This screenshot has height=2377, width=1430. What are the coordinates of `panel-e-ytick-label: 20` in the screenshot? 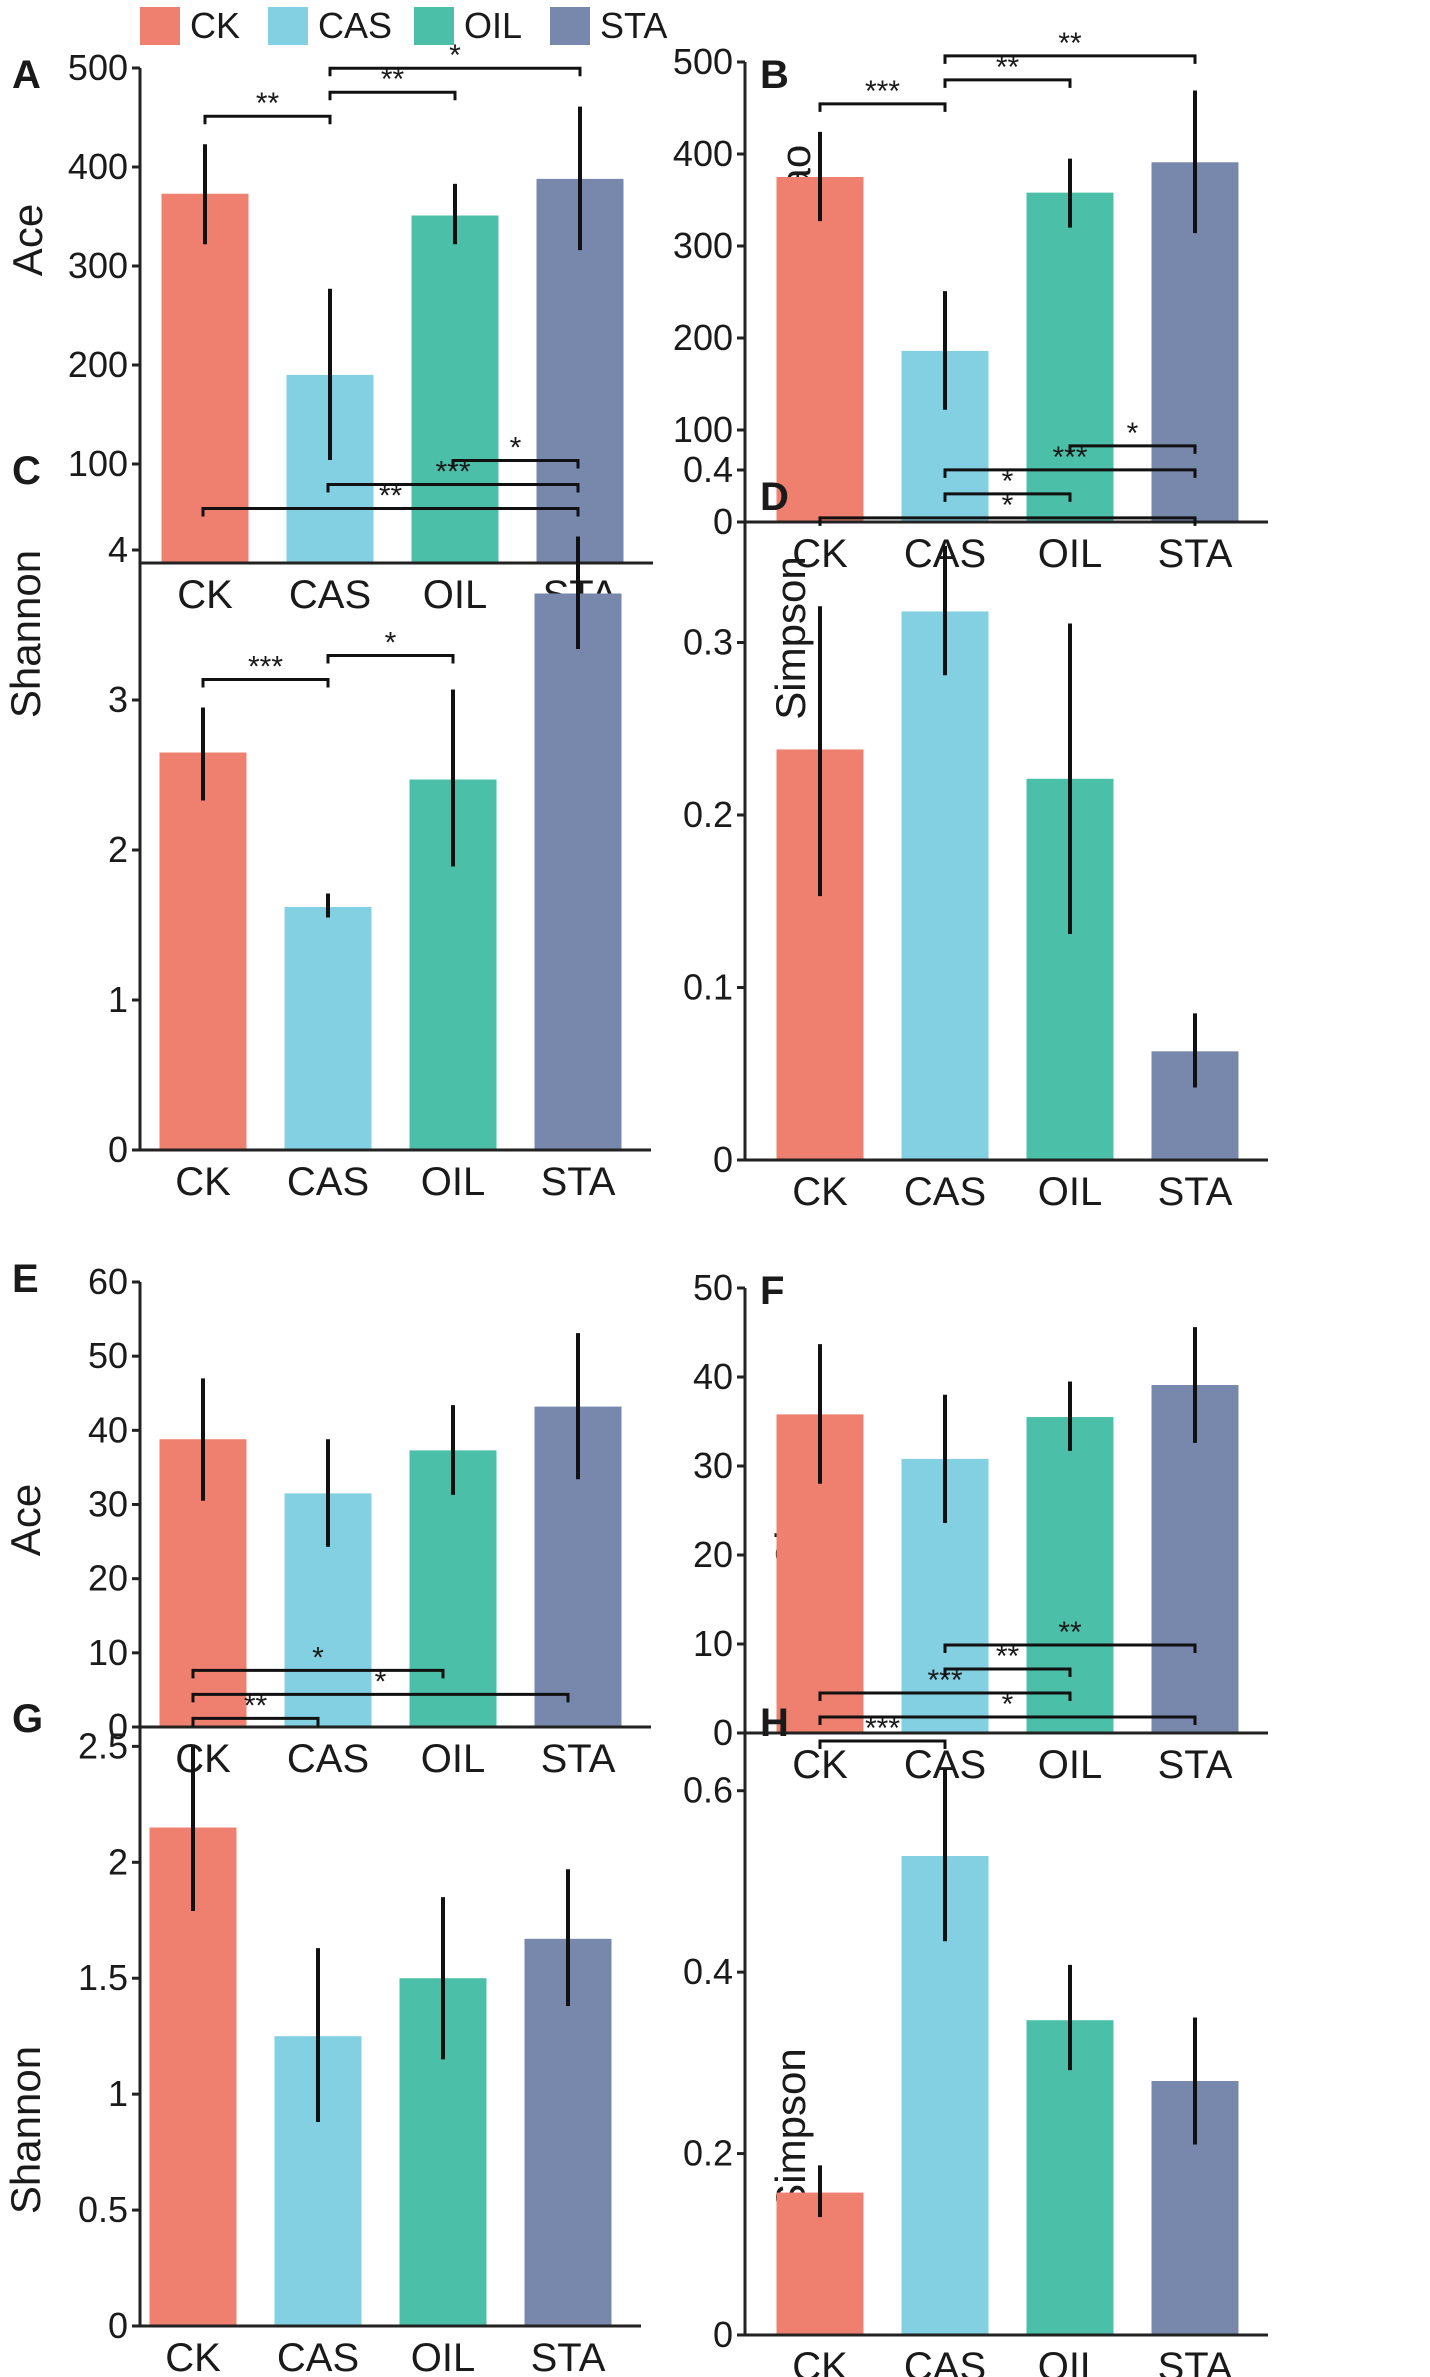 It's located at (108, 1578).